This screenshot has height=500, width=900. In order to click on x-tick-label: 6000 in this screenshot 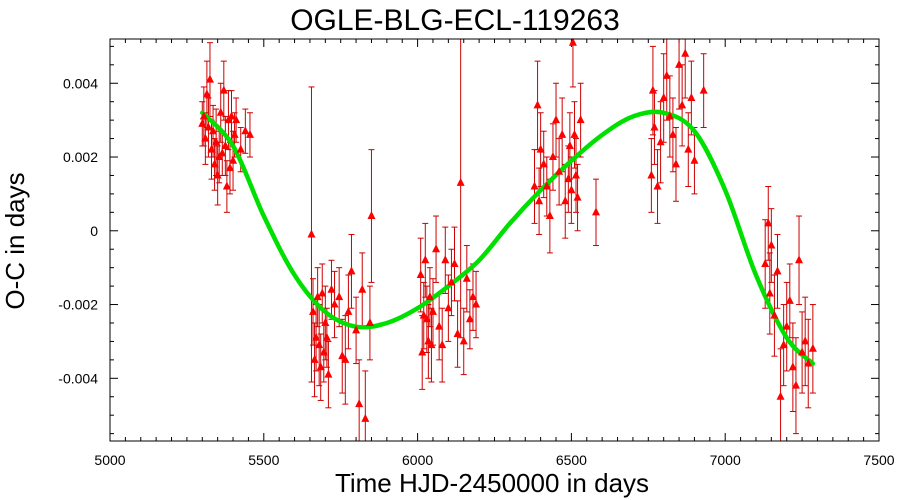, I will do `click(417, 460)`.